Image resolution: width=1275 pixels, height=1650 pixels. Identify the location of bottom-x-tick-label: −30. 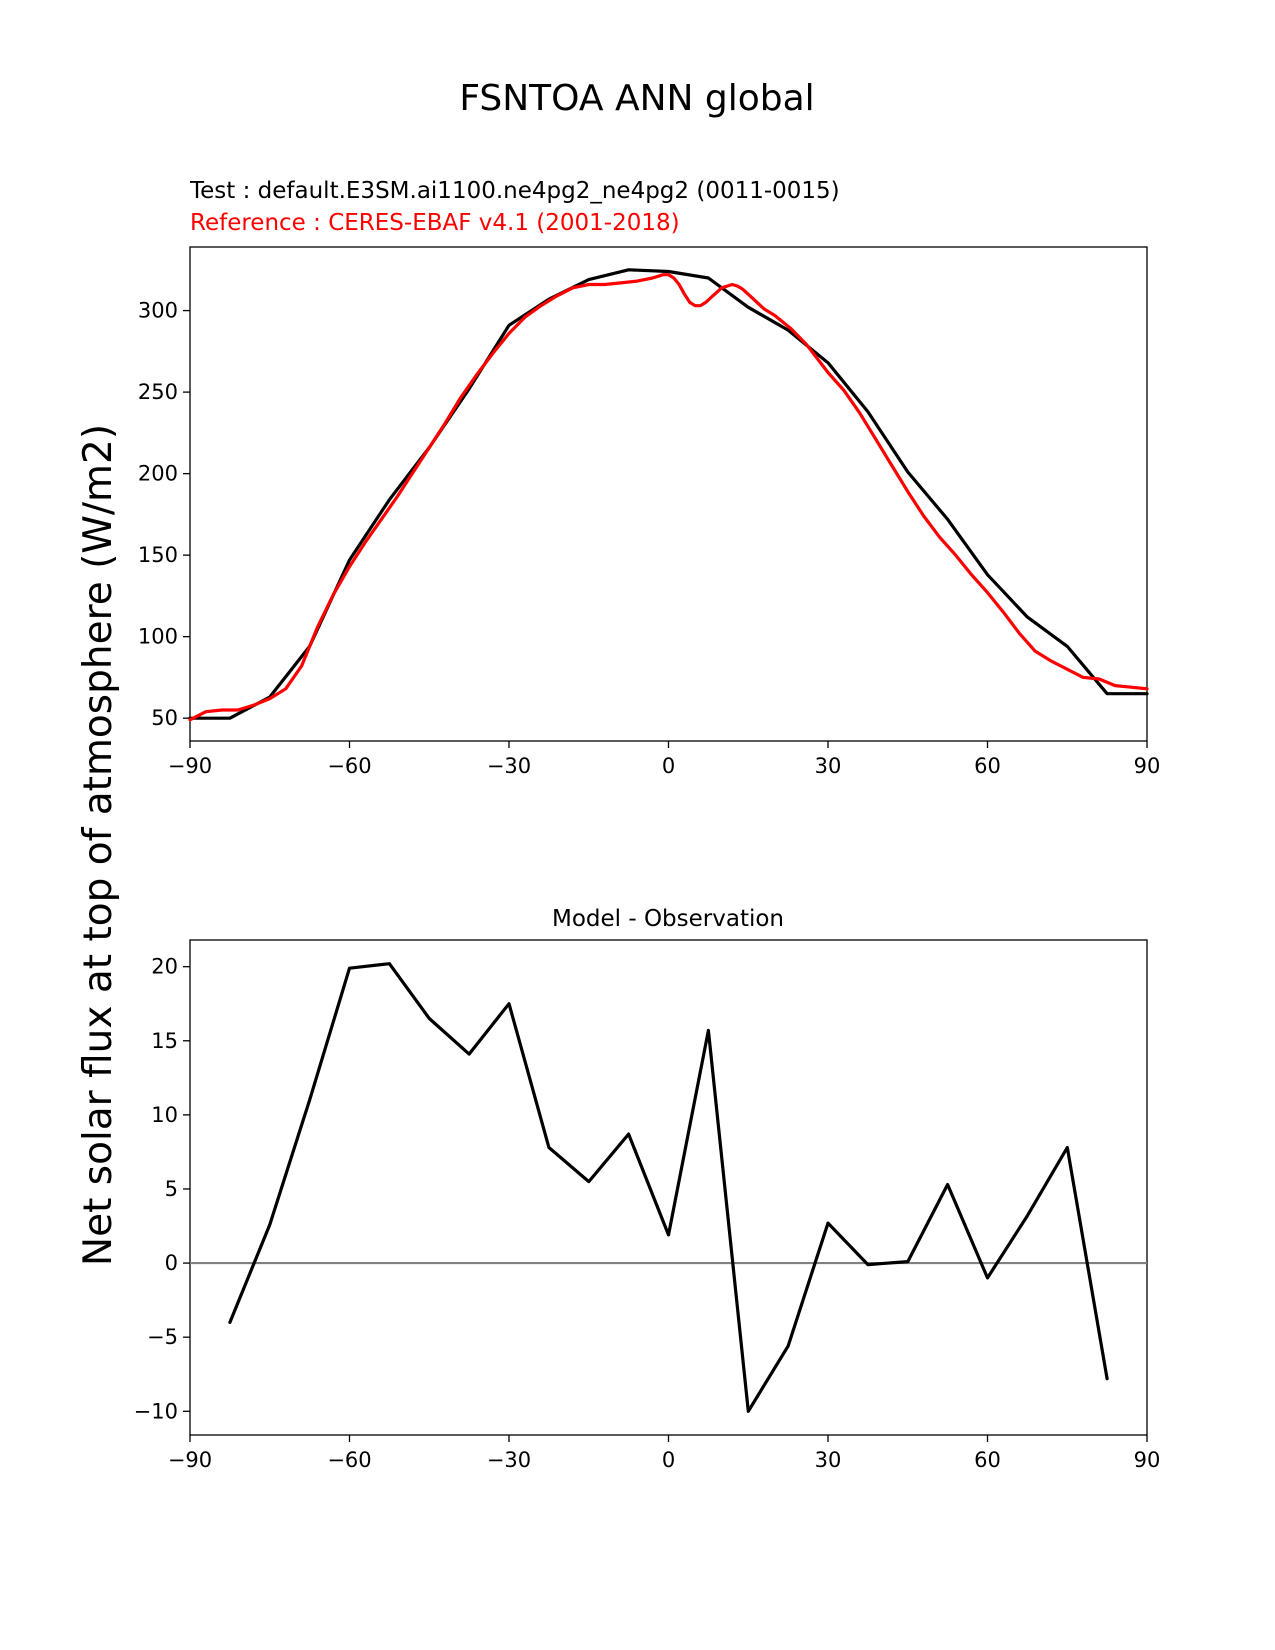
(509, 1460).